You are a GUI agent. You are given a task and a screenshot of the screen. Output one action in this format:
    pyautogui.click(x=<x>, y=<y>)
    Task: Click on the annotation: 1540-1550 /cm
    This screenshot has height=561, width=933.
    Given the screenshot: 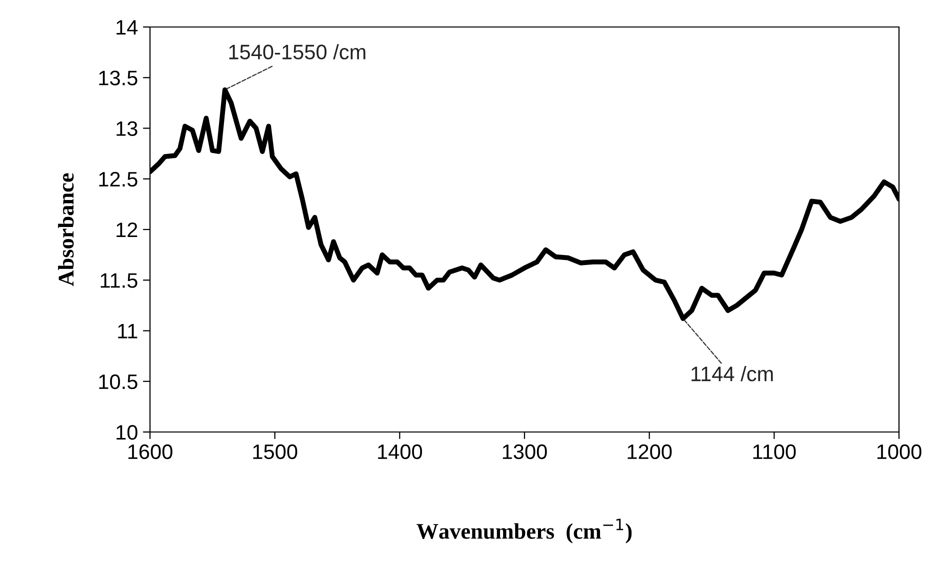 What is the action you would take?
    pyautogui.click(x=297, y=52)
    